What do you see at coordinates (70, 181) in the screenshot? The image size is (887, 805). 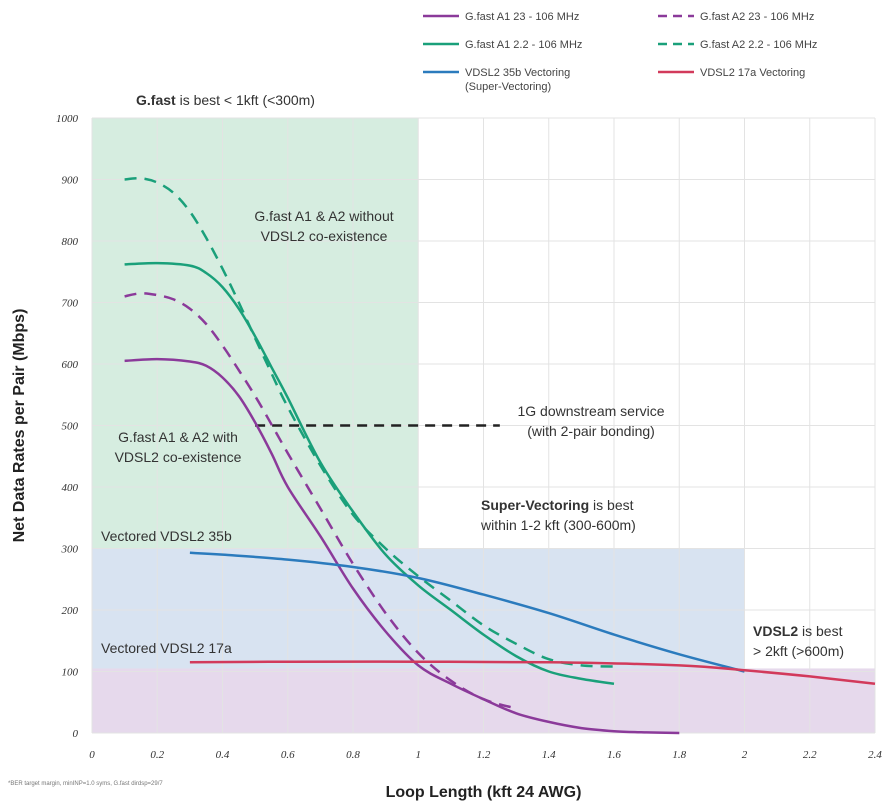 I see `y-tick-label: 900` at bounding box center [70, 181].